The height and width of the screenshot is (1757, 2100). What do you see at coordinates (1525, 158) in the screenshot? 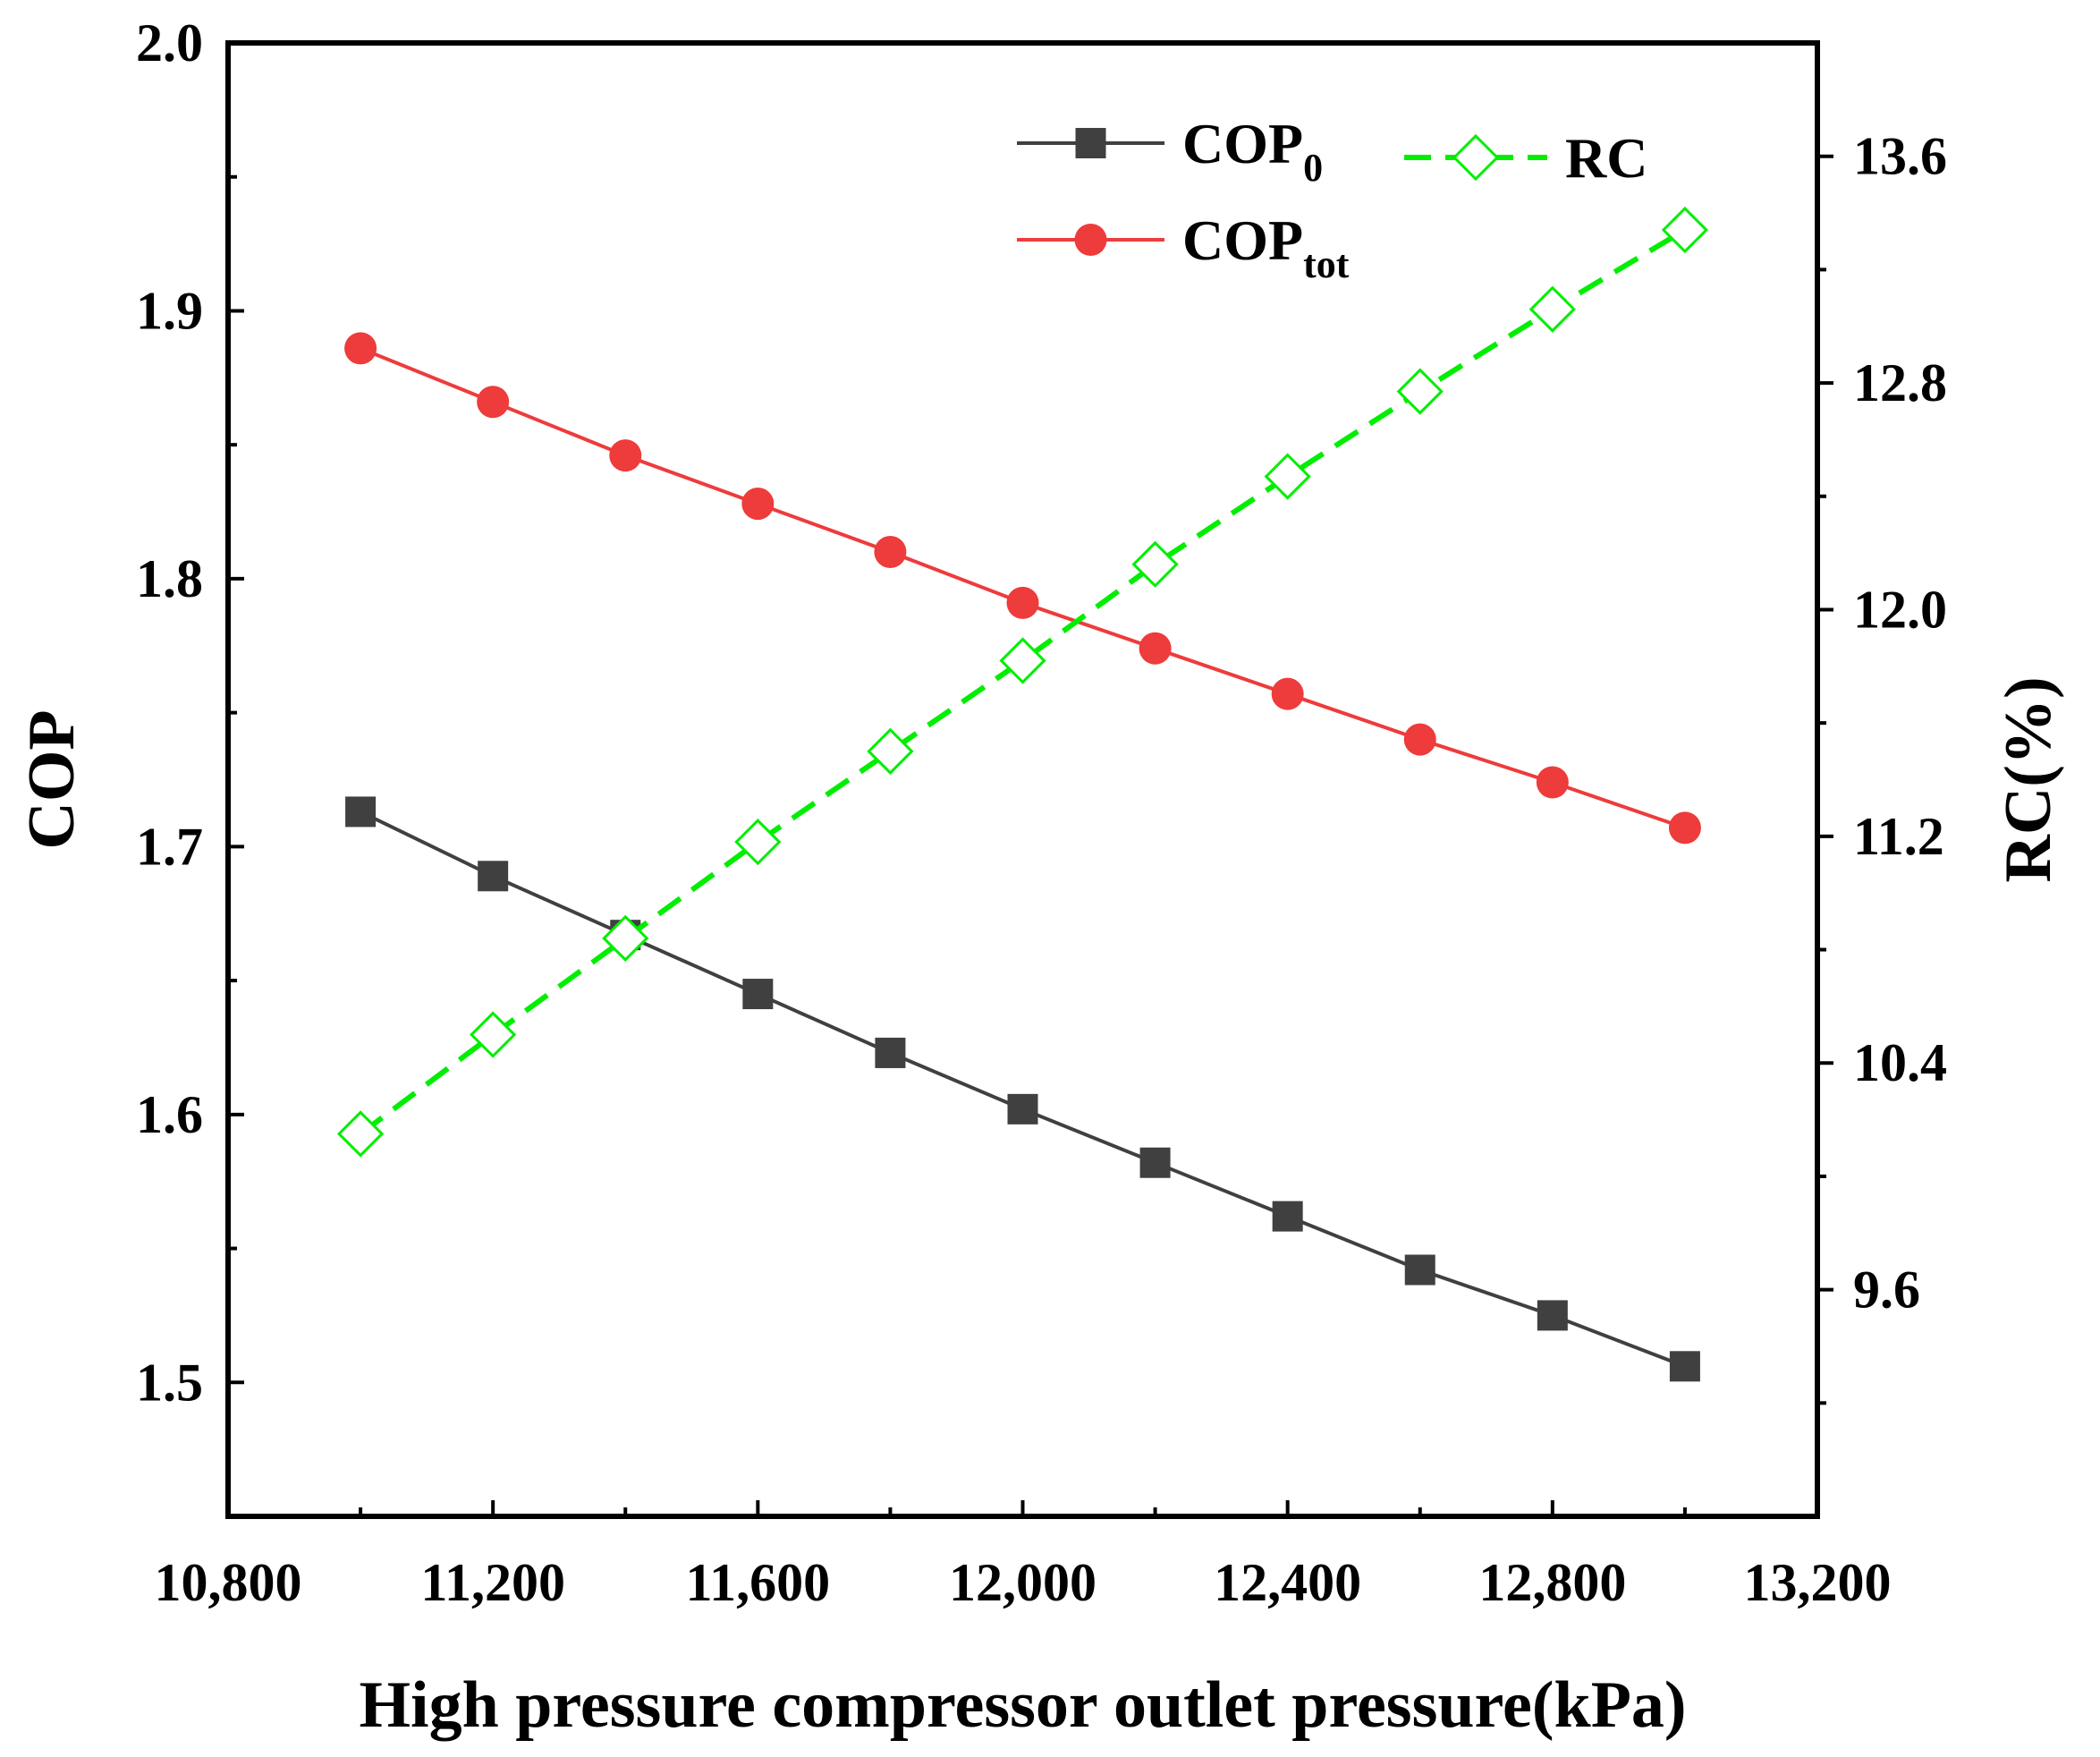
I see `legend-item-RC: RC` at bounding box center [1525, 158].